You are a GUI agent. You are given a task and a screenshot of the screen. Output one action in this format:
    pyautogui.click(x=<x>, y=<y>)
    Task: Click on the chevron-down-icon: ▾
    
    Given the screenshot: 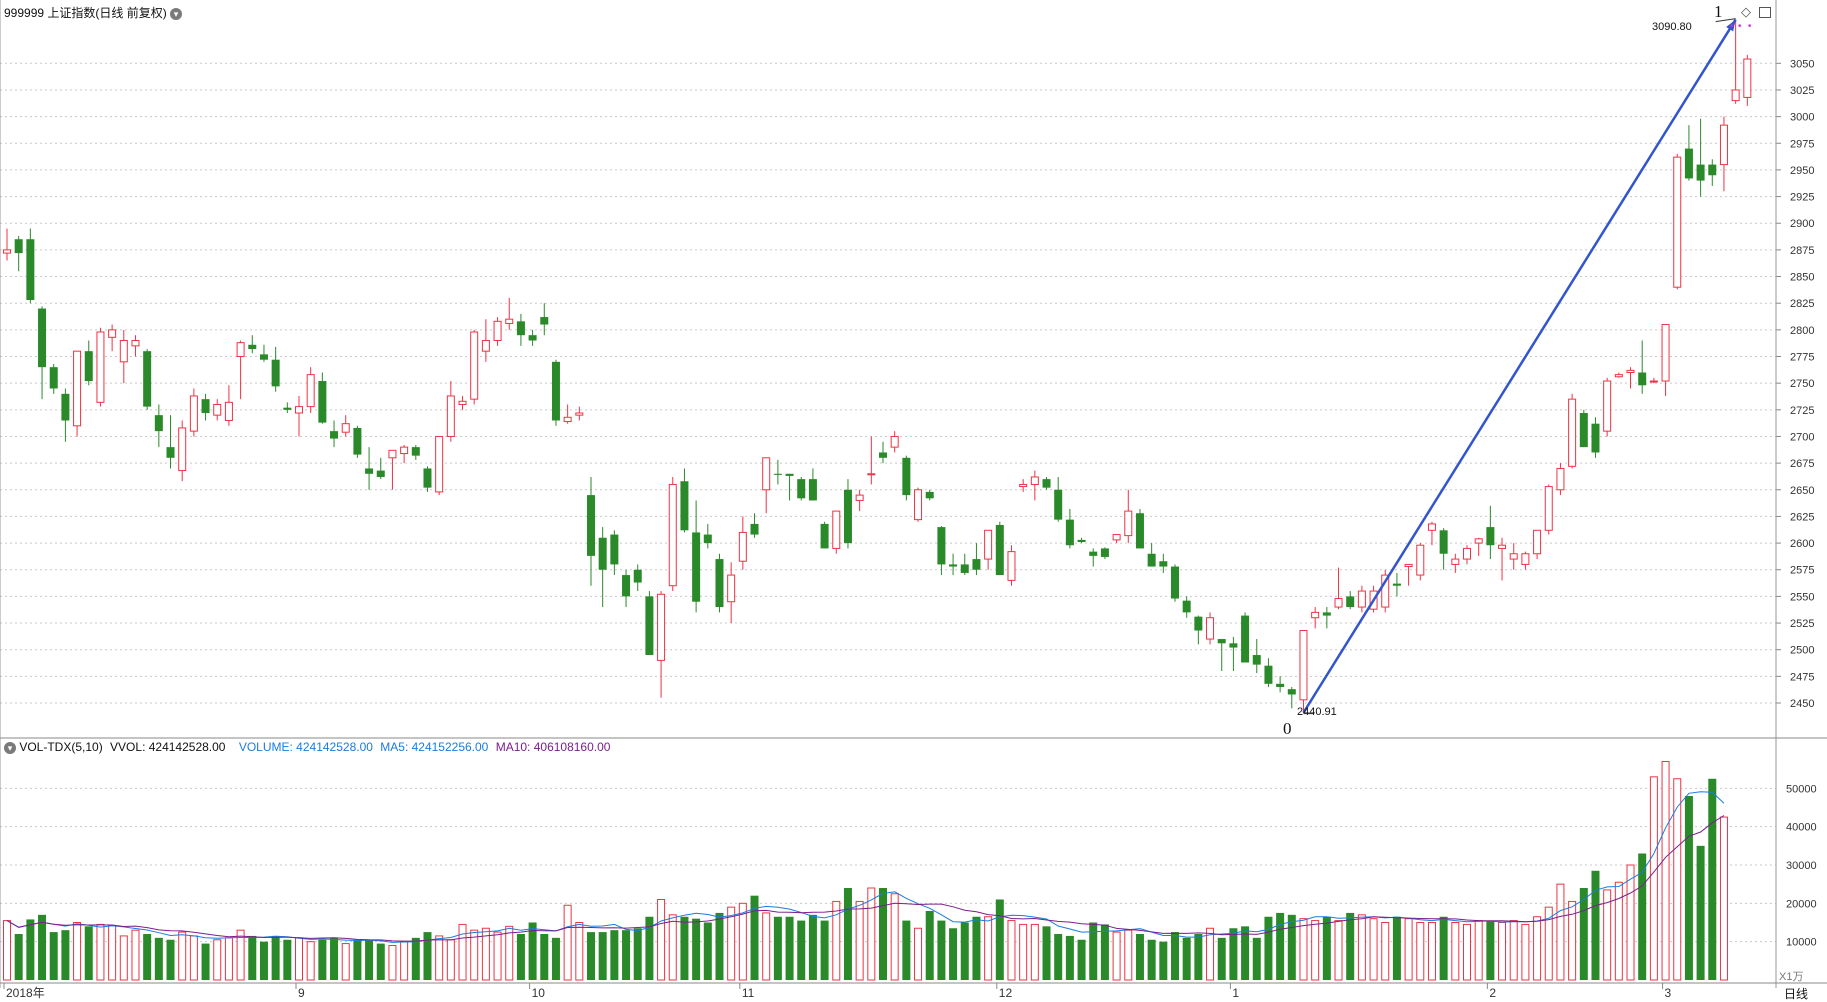 What is the action you would take?
    pyautogui.click(x=10, y=747)
    